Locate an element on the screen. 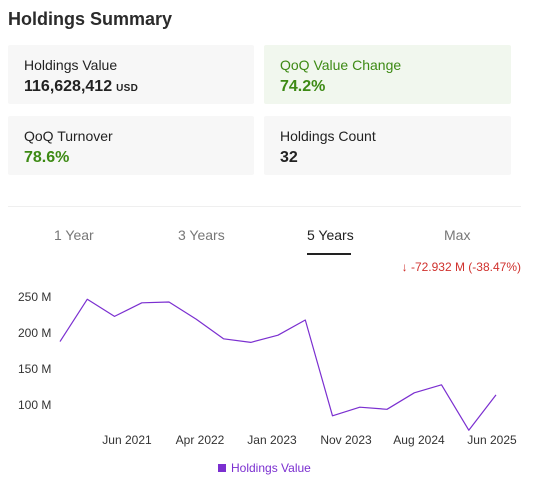 Image resolution: width=535 pixels, height=484 pixels. holdings-value-number: 116,628,412 is located at coordinates (68, 86).